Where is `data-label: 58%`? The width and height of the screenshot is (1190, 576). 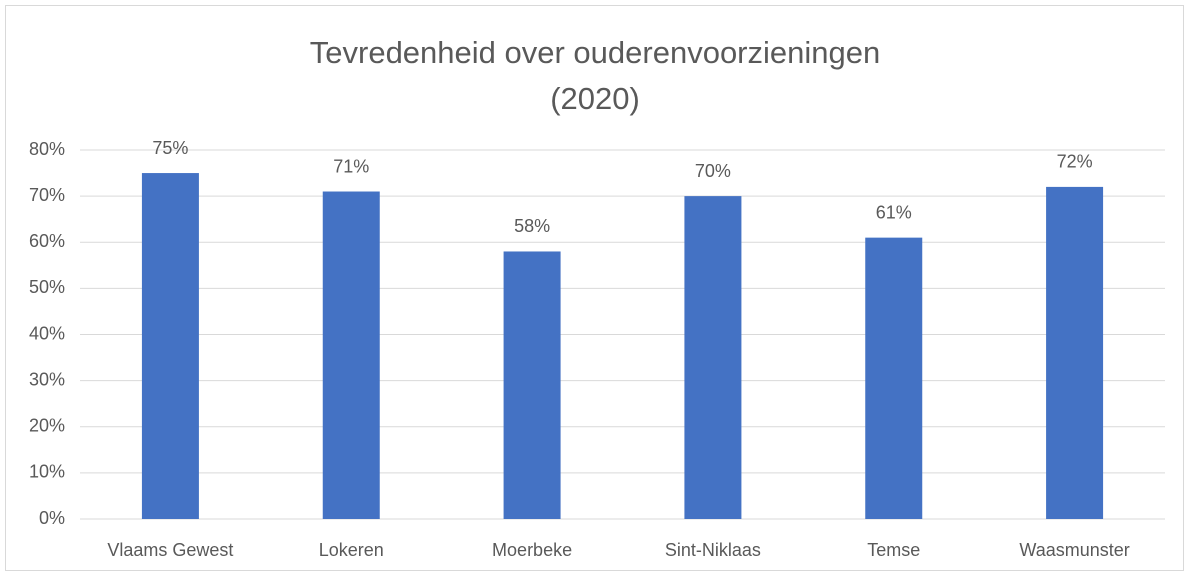 data-label: 58% is located at coordinates (532, 226).